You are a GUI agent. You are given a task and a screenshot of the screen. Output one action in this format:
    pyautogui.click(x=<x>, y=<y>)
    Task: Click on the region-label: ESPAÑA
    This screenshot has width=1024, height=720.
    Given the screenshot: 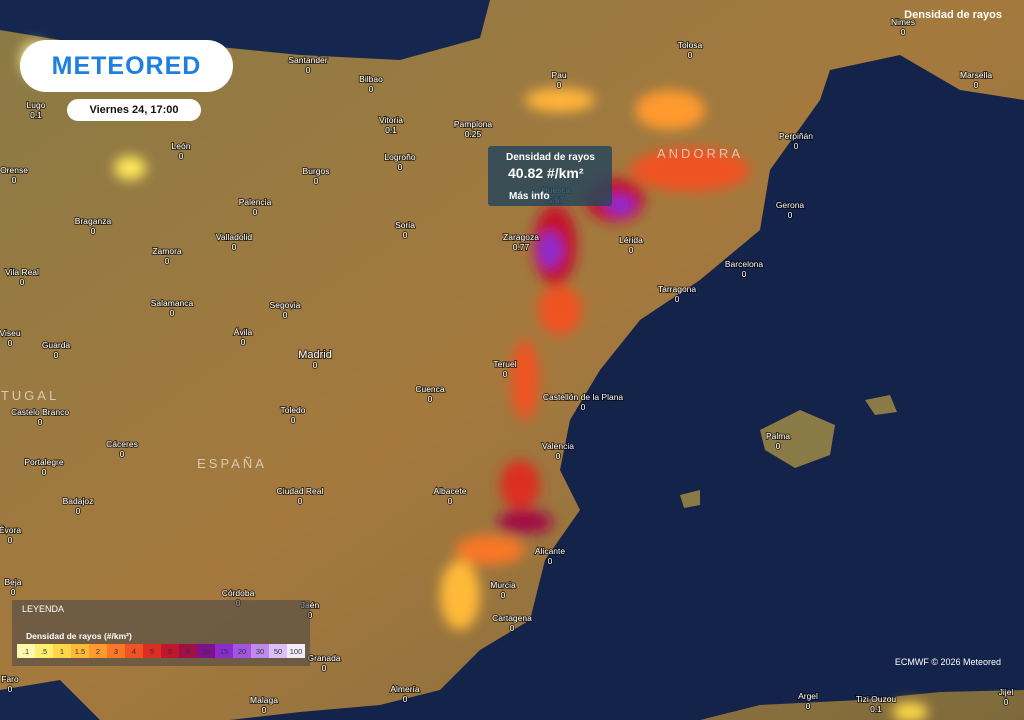 What is the action you would take?
    pyautogui.click(x=232, y=463)
    